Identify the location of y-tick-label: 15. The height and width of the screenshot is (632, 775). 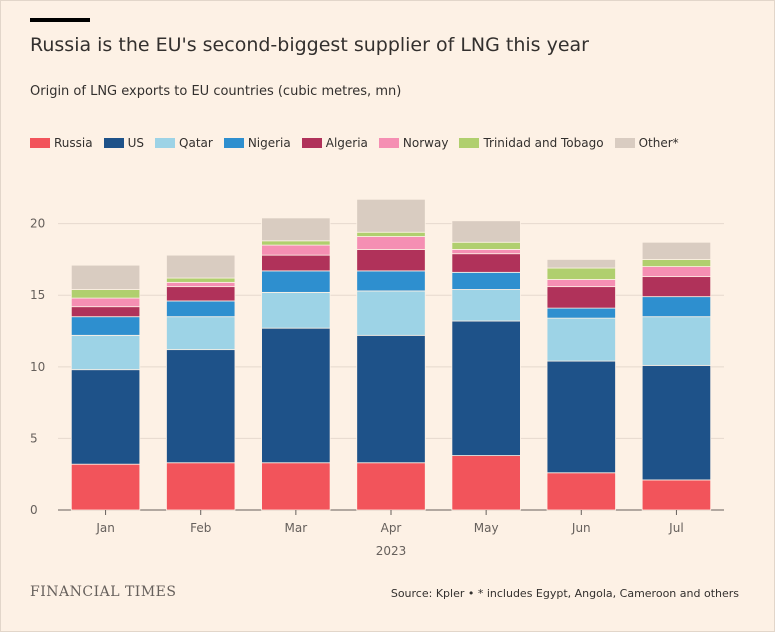
(37, 295).